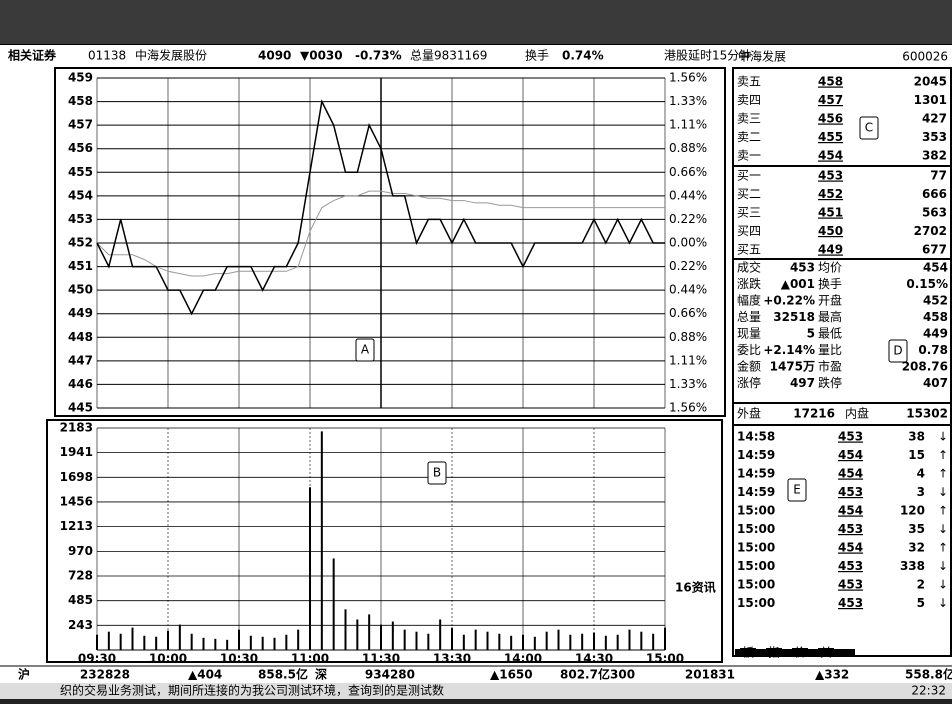 The image size is (952, 704). Describe the element at coordinates (830, 350) in the screenshot. I see `label: 量比` at that location.